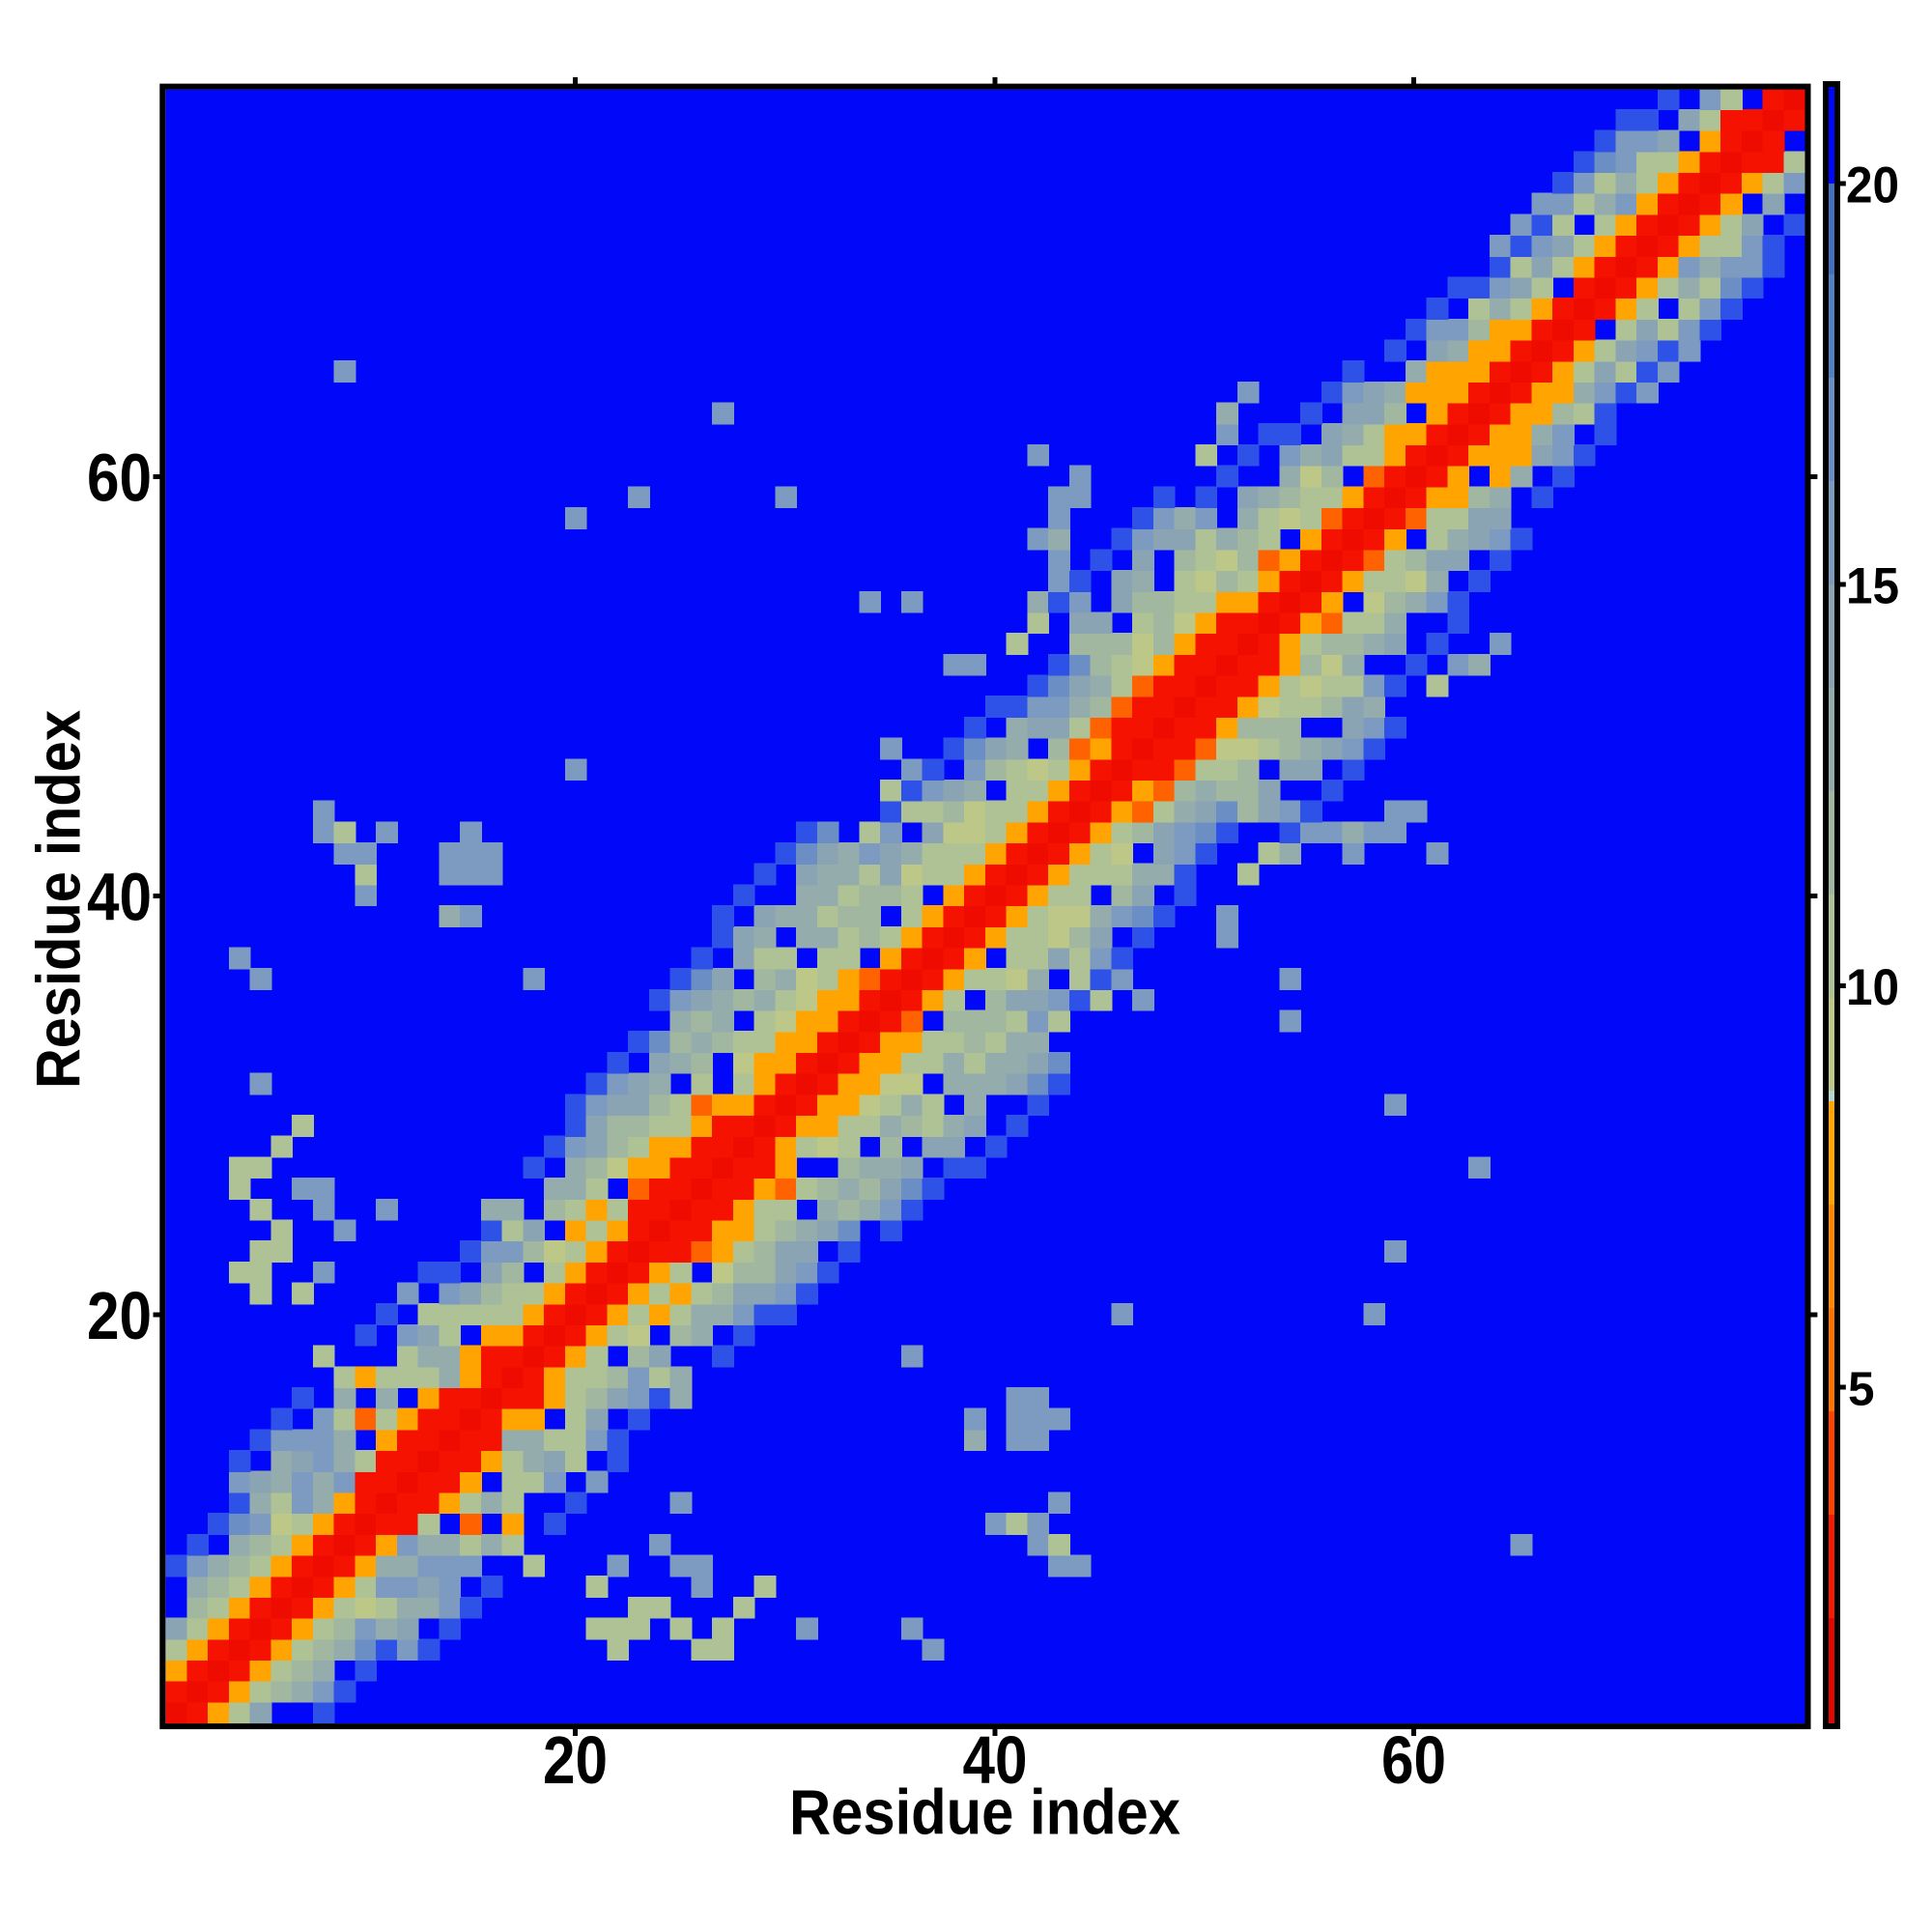  I want to click on svg-text: 10, so click(1872, 987).